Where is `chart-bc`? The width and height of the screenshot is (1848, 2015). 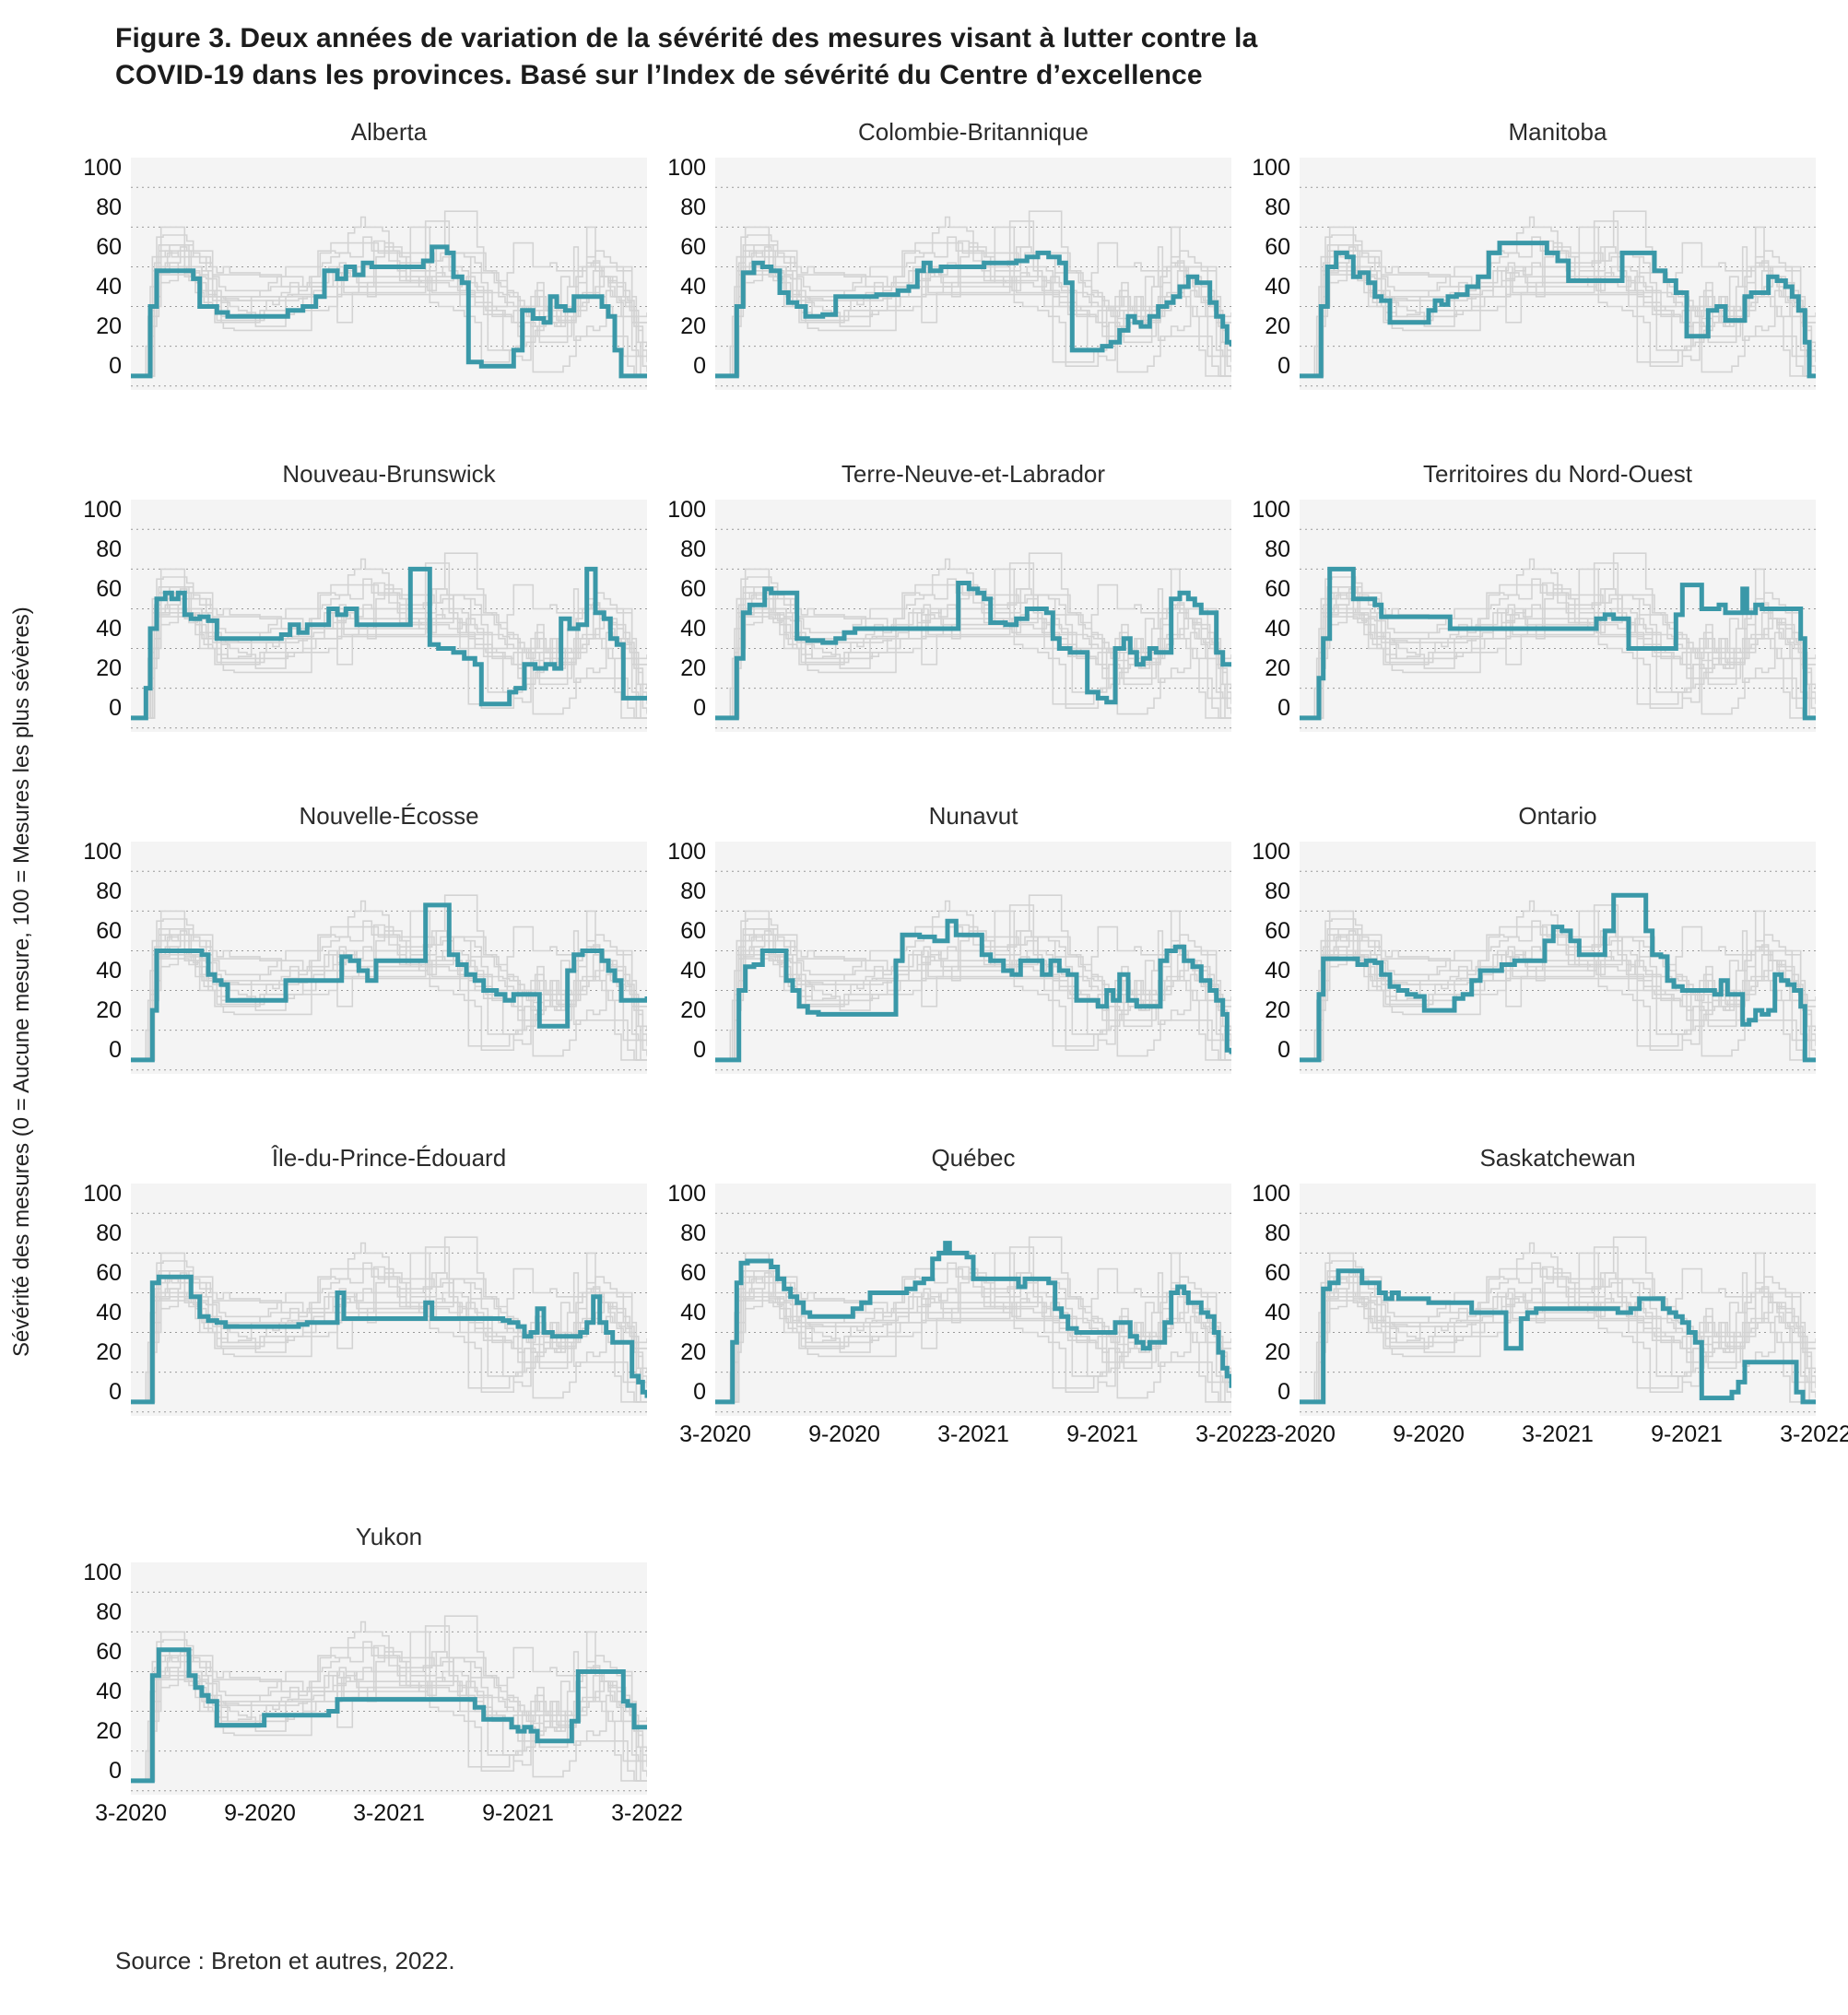 chart-bc is located at coordinates (973, 274).